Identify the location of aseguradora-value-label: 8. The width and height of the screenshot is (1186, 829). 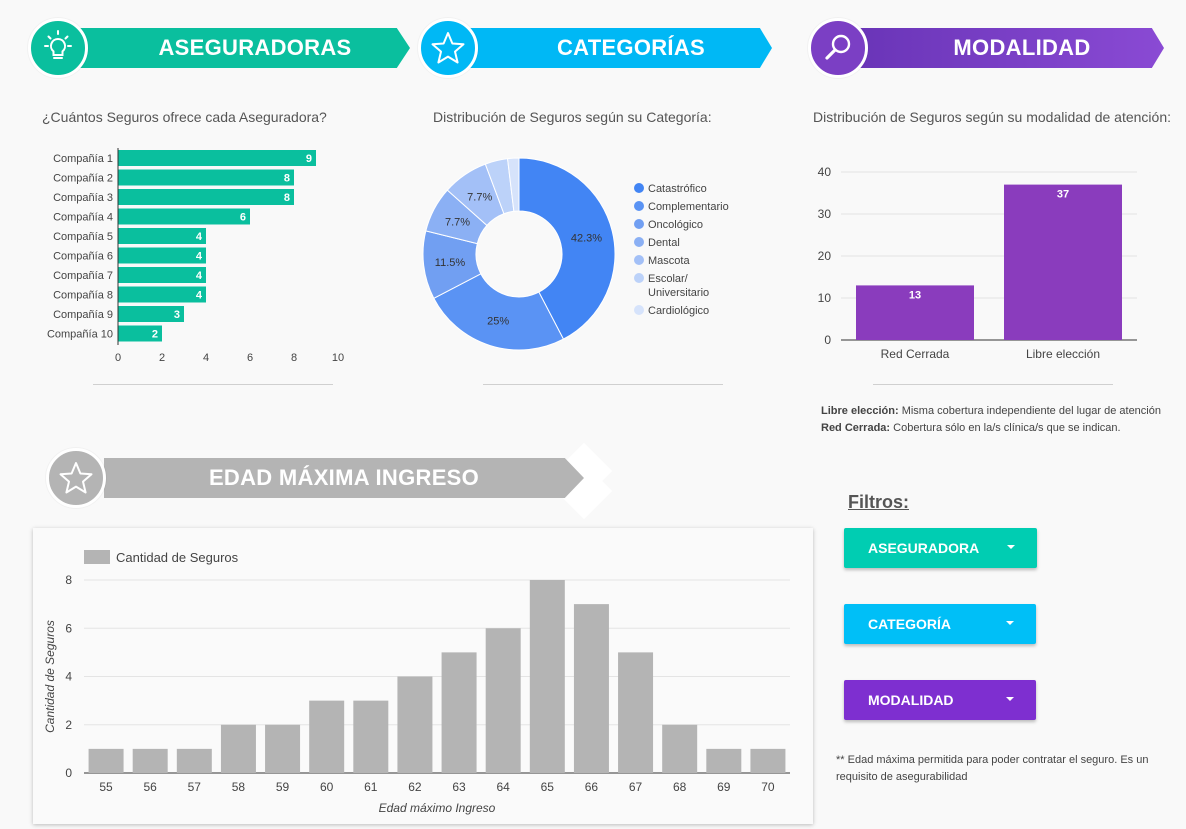
(287, 198).